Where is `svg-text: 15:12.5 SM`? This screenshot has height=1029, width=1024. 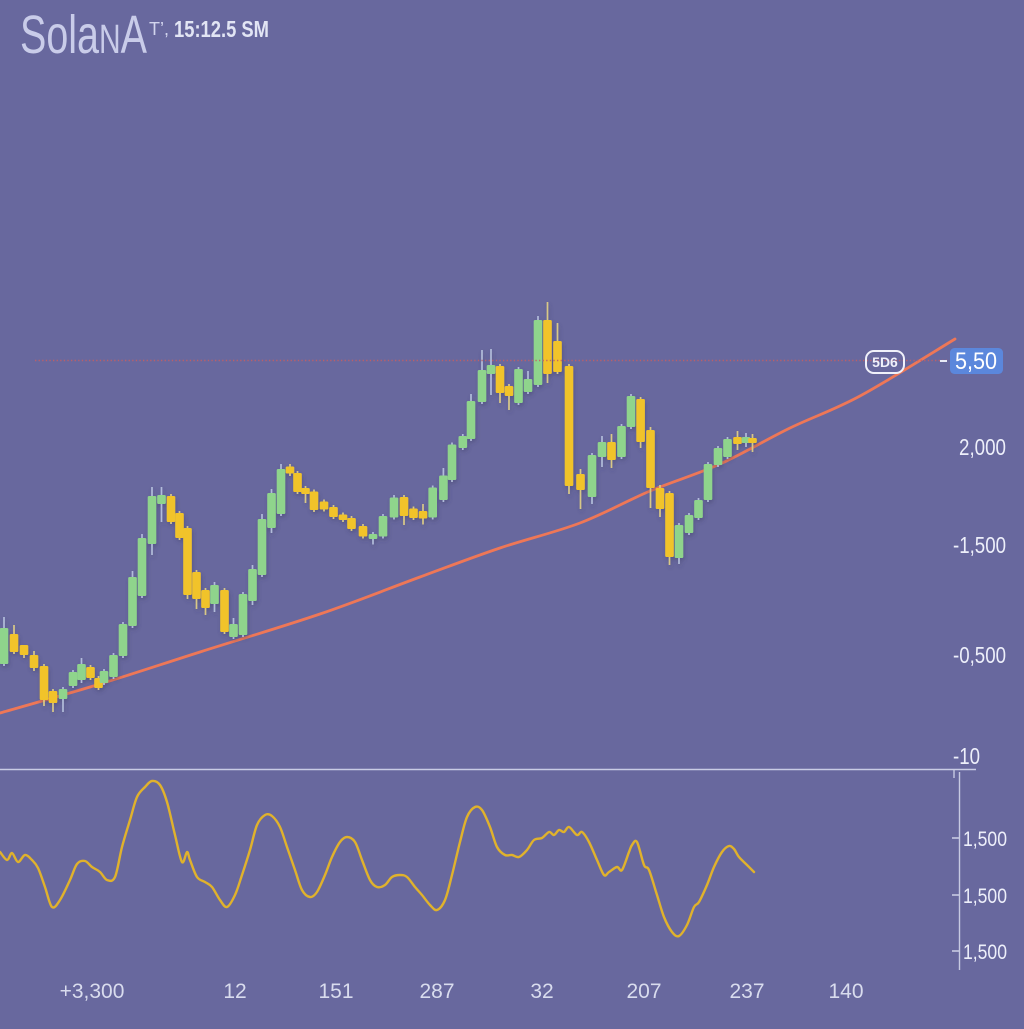 svg-text: 15:12.5 SM is located at coordinates (221, 29).